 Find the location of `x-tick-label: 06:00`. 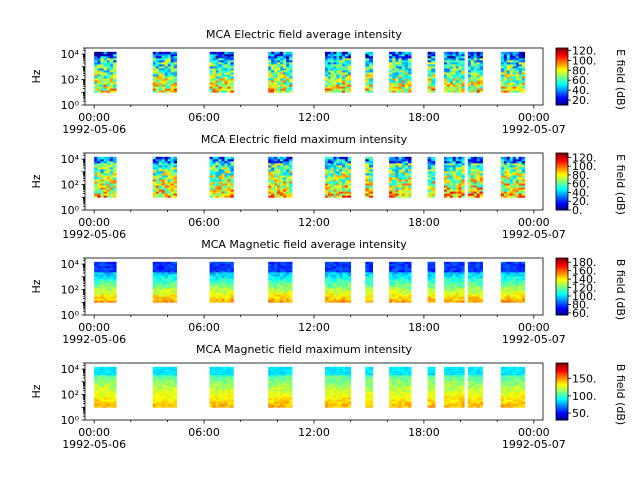

x-tick-label: 06:00 is located at coordinates (204, 117).